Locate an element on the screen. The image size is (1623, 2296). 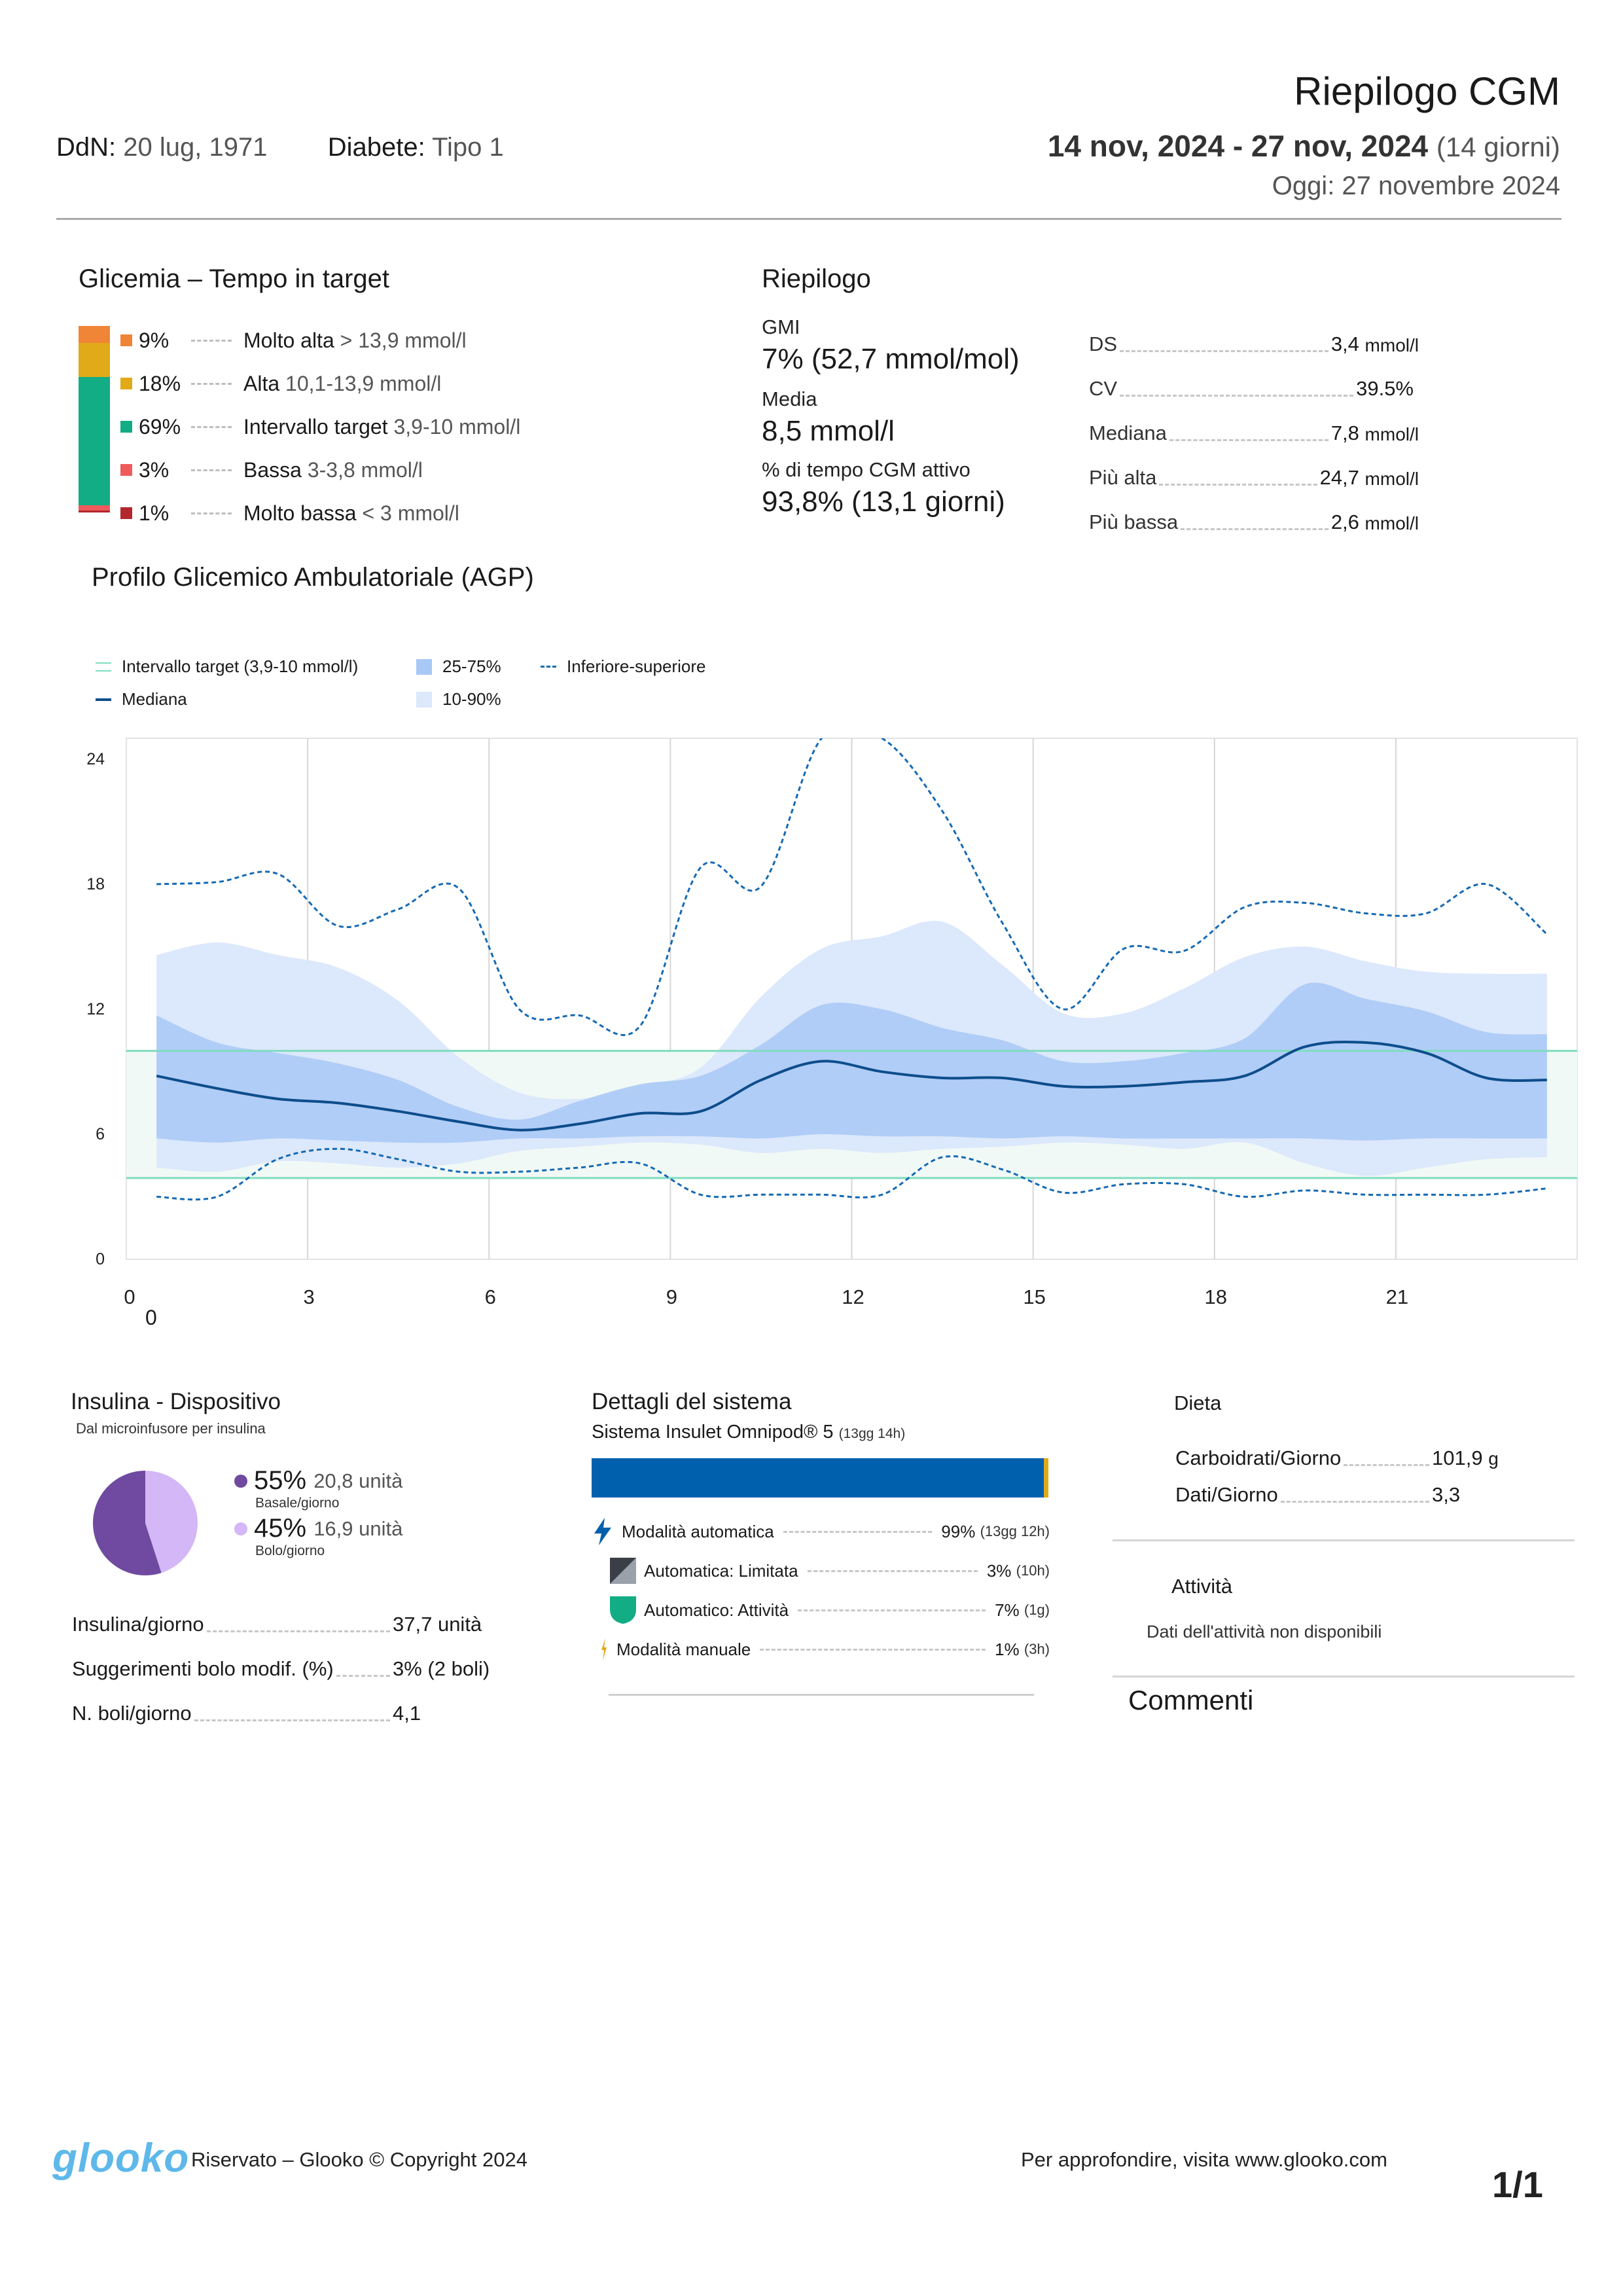
date-range-line: 14 nov, 2024 - 27 nov, 2024 (14 giorni) is located at coordinates (1304, 146).